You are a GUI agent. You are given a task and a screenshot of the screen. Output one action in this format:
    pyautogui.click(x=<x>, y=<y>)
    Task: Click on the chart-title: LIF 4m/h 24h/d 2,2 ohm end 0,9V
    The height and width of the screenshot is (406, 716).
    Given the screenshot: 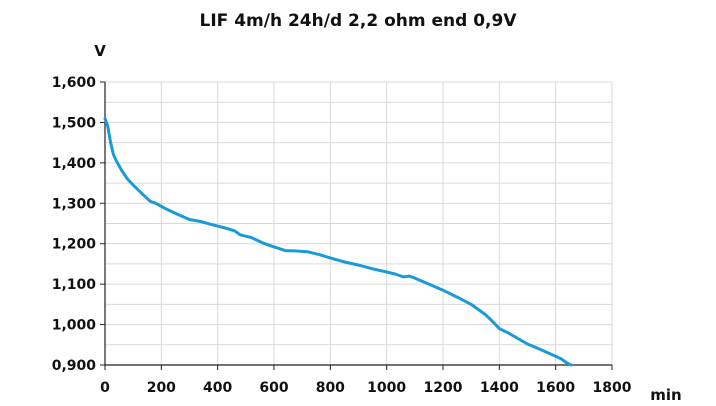 What is the action you would take?
    pyautogui.click(x=359, y=21)
    